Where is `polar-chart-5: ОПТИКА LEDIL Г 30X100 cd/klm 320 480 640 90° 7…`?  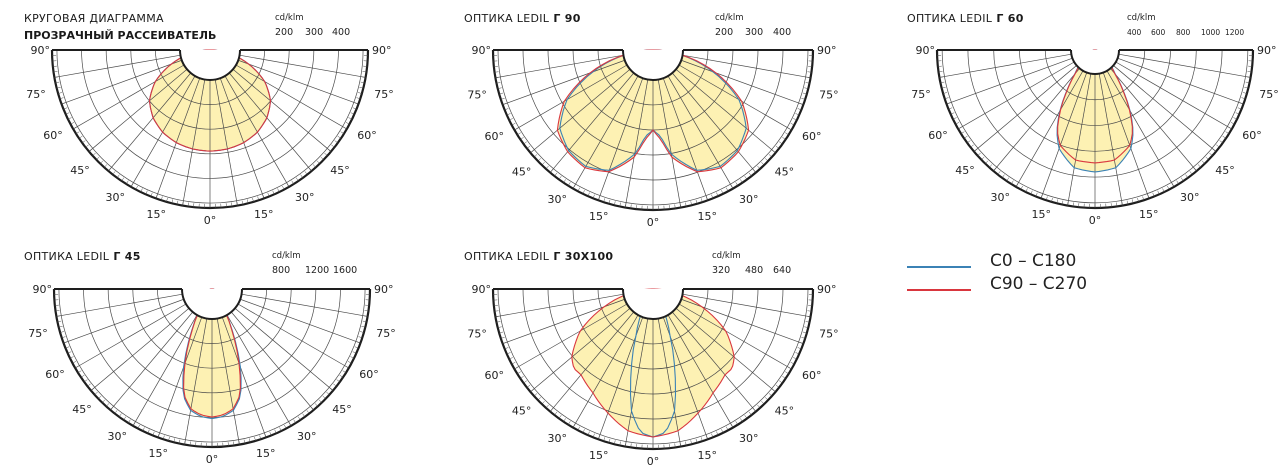
polar-chart-5: ОПТИКА LEDIL Г 30X100 cd/klm 320 480 640 90° 7… is located at coordinates (651, 358).